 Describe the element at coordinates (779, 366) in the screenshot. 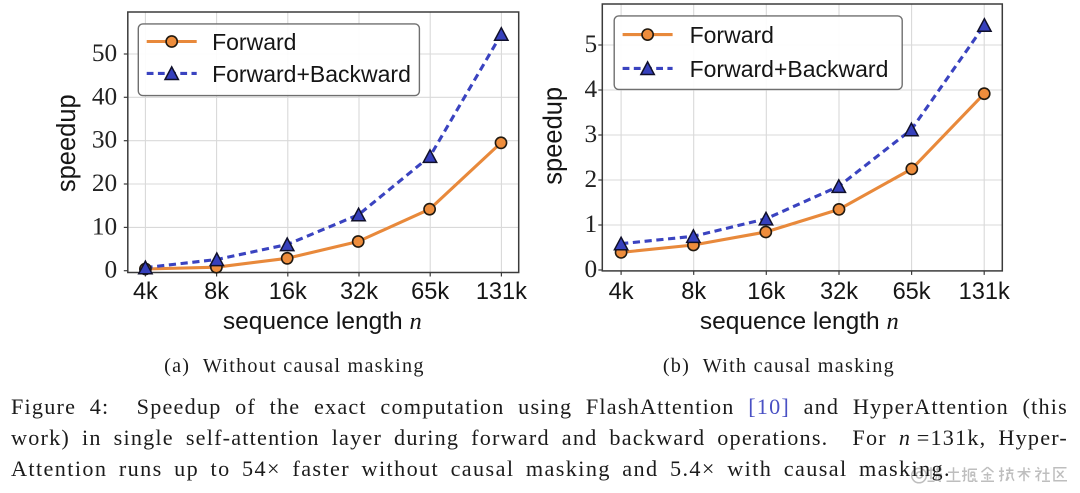

I see `svg-text: (b) With causal masking` at that location.